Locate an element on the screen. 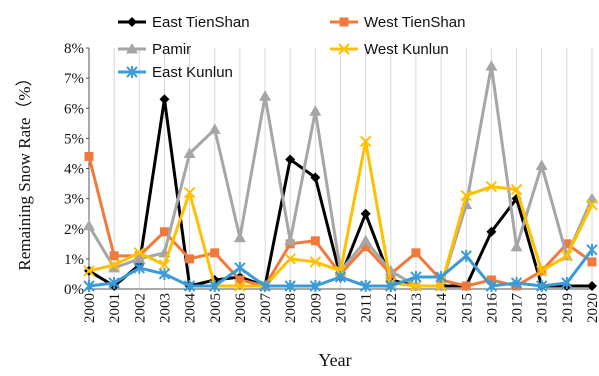 The image size is (599, 376). series-east-kunlun is located at coordinates (340, 267).